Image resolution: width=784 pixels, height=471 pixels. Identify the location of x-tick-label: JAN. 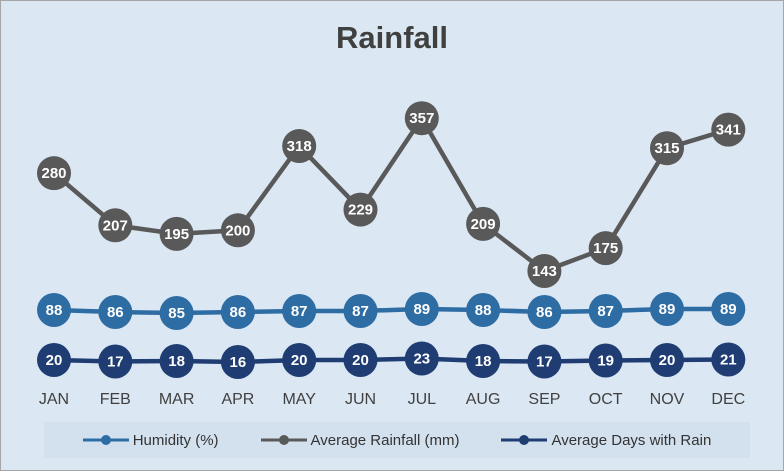
(54, 399).